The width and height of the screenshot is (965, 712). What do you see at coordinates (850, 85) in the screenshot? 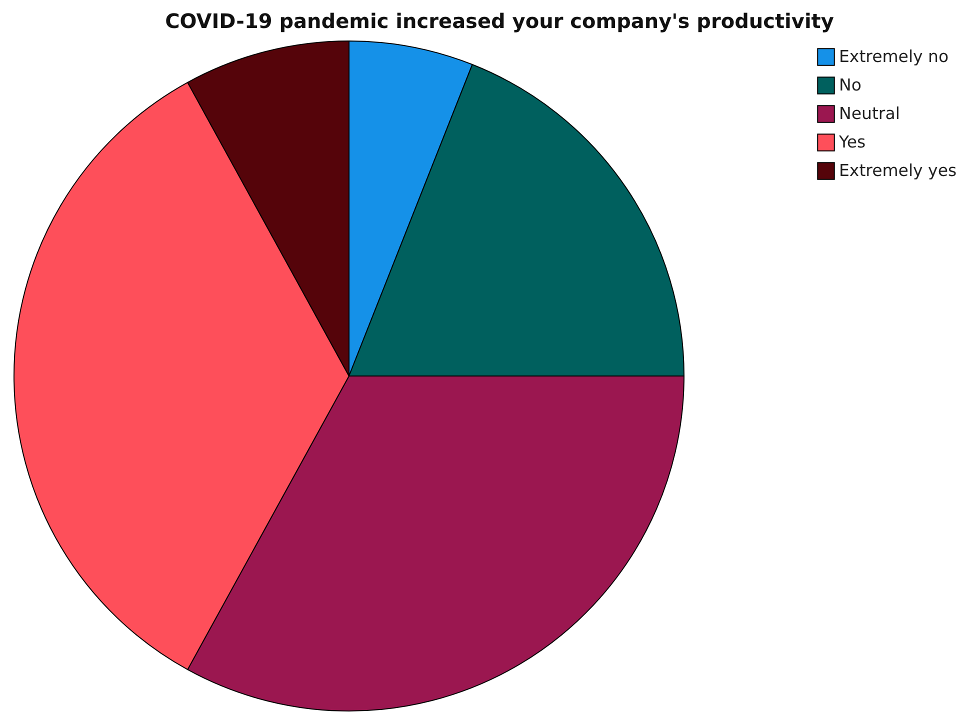
I see `legend-label: No` at bounding box center [850, 85].